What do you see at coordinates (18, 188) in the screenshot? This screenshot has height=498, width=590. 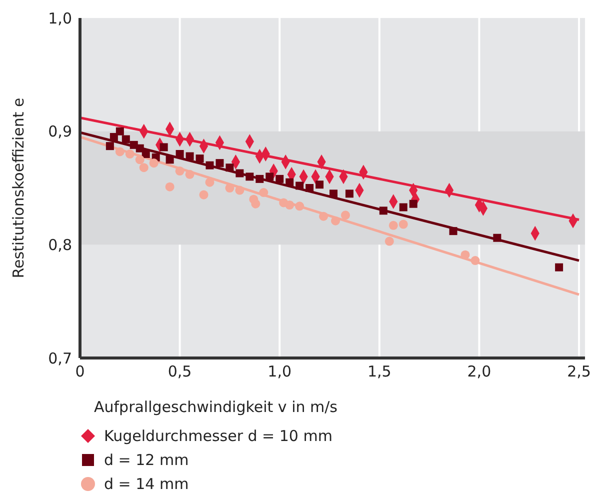 I see `y-axis-title: Restitutionskoeffizient e` at bounding box center [18, 188].